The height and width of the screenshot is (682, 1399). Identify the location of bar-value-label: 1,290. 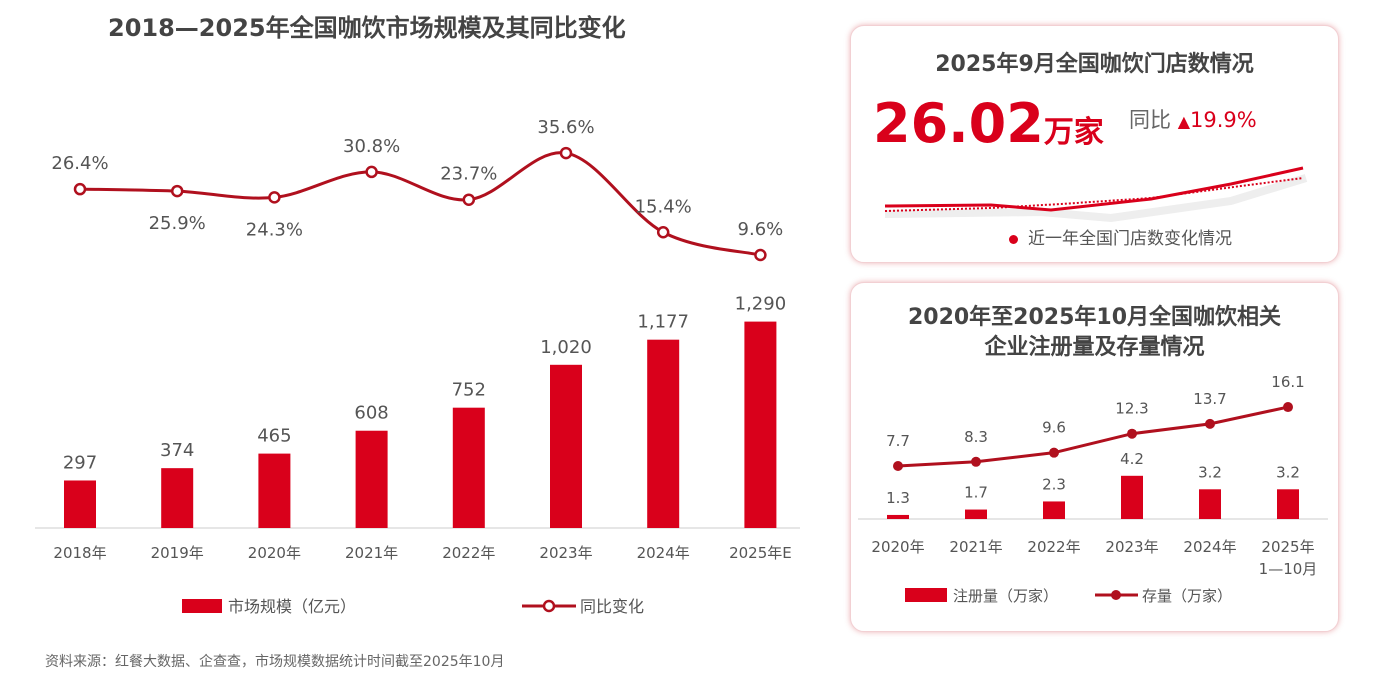
(761, 304).